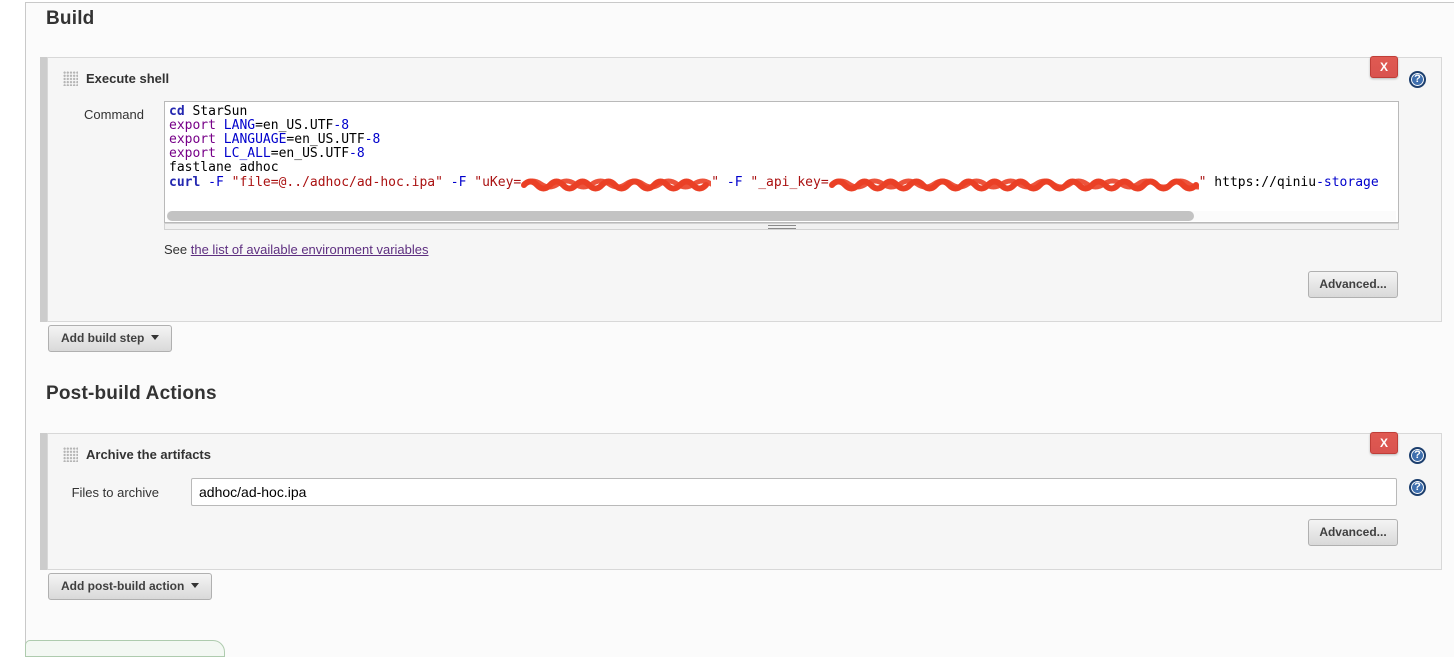 This screenshot has height=657, width=1454. Describe the element at coordinates (247, 153) in the screenshot. I see `code-token: LC_ALL` at that location.